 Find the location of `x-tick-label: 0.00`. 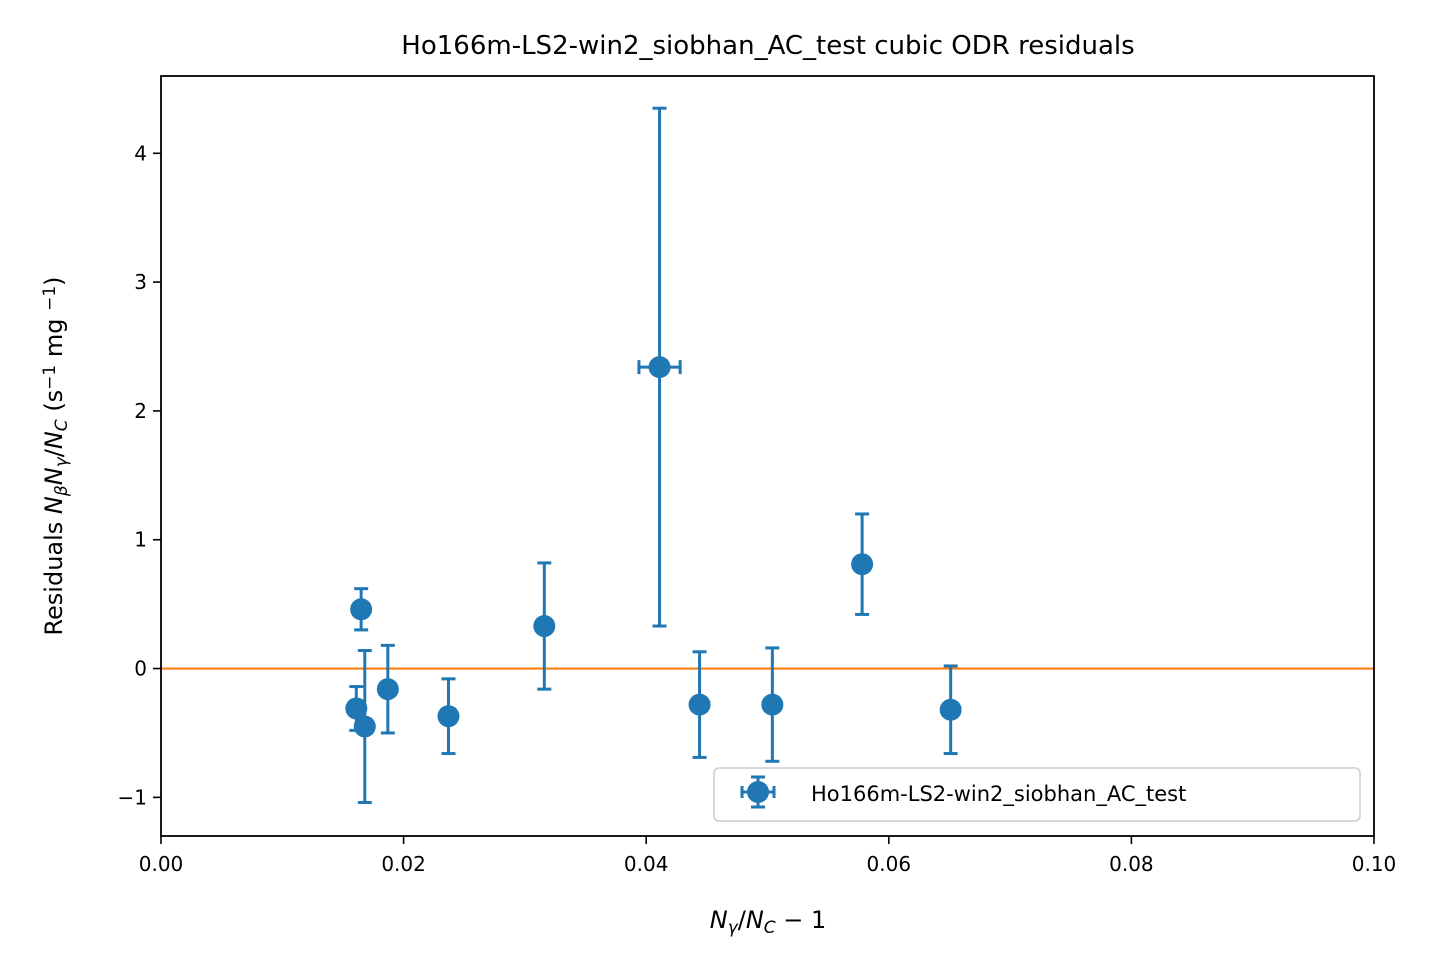

x-tick-label: 0.00 is located at coordinates (161, 864).